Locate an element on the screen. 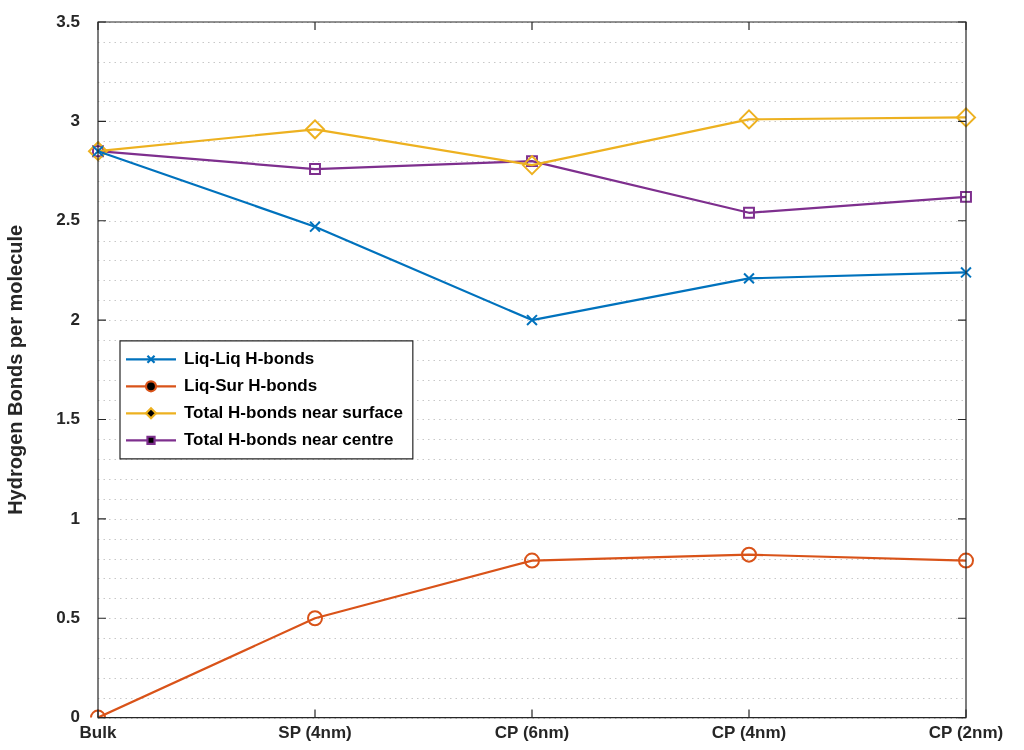  y-tick-label: 3 is located at coordinates (75, 121).